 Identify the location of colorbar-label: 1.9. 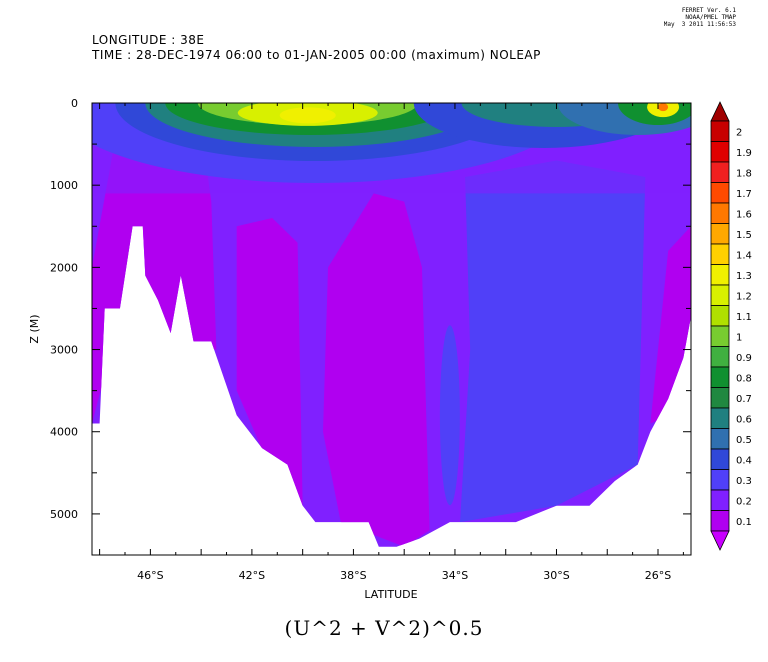
(744, 153).